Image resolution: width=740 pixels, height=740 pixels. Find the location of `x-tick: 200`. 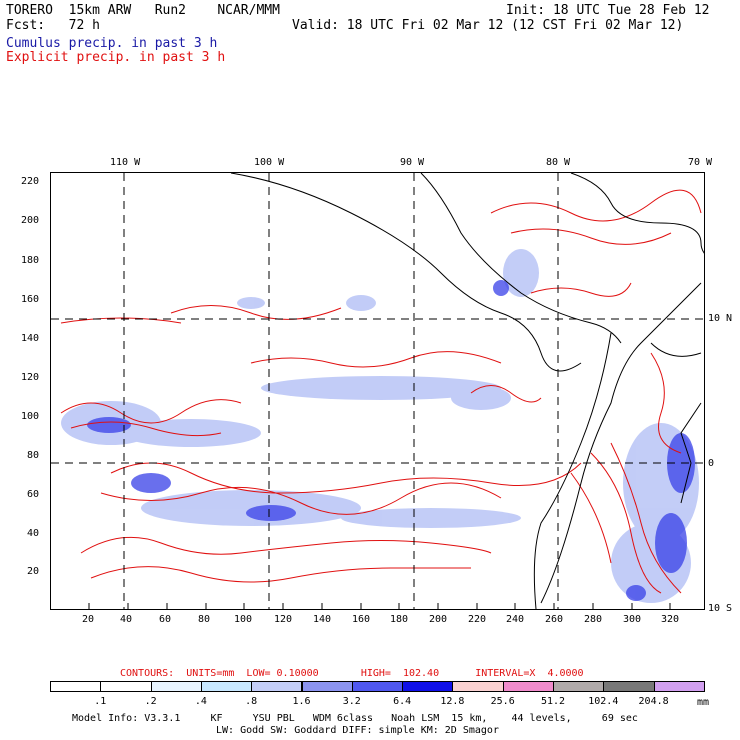

x-tick: 200 is located at coordinates (438, 619).